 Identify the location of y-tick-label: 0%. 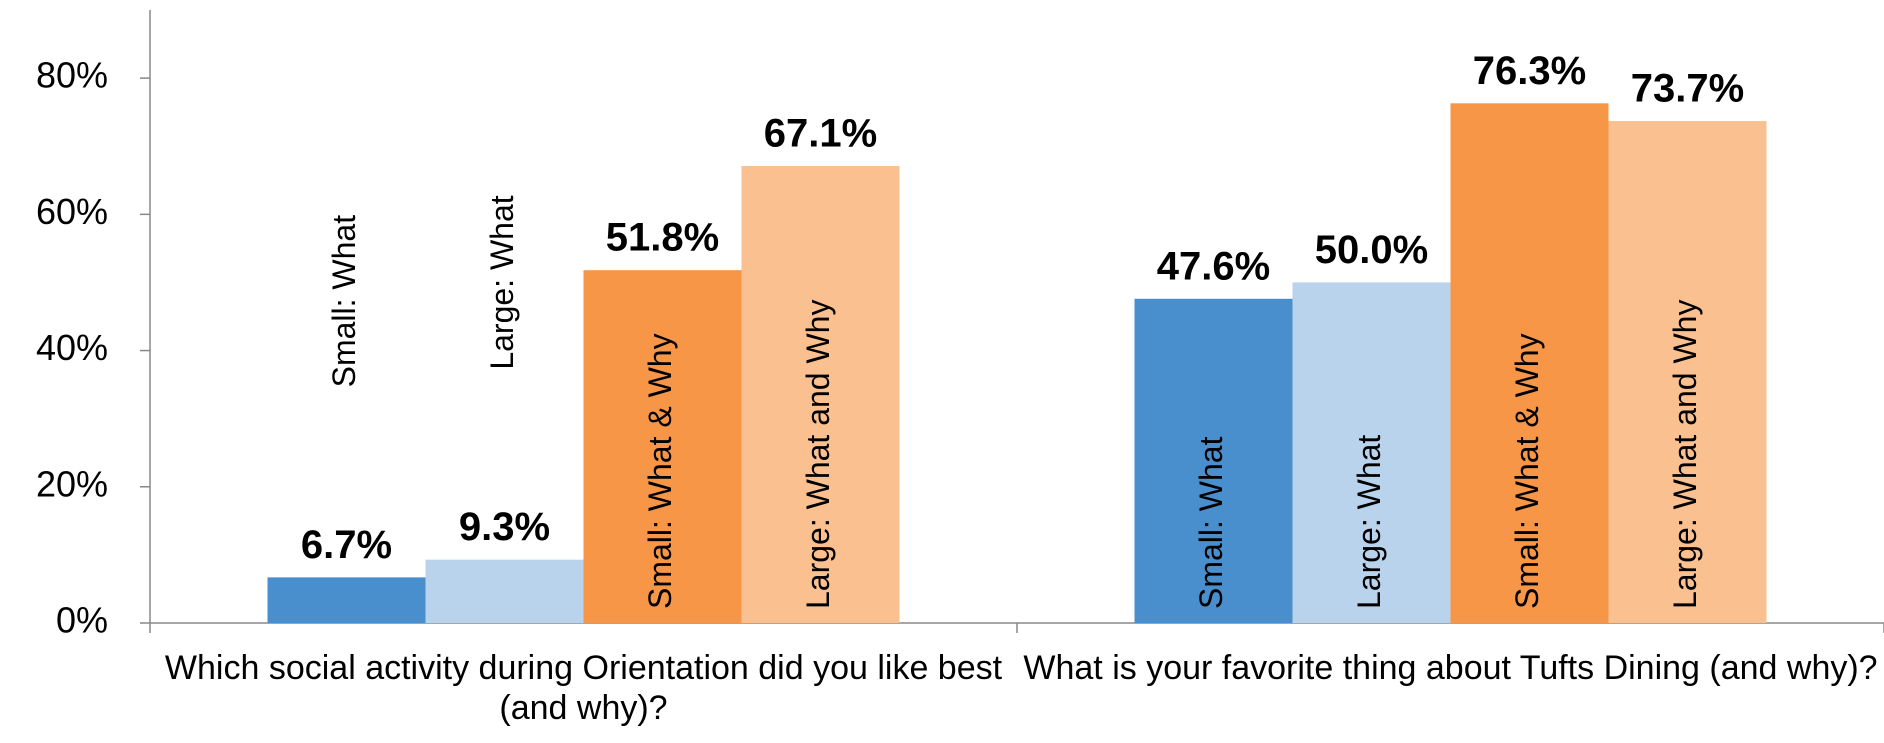
(82, 620).